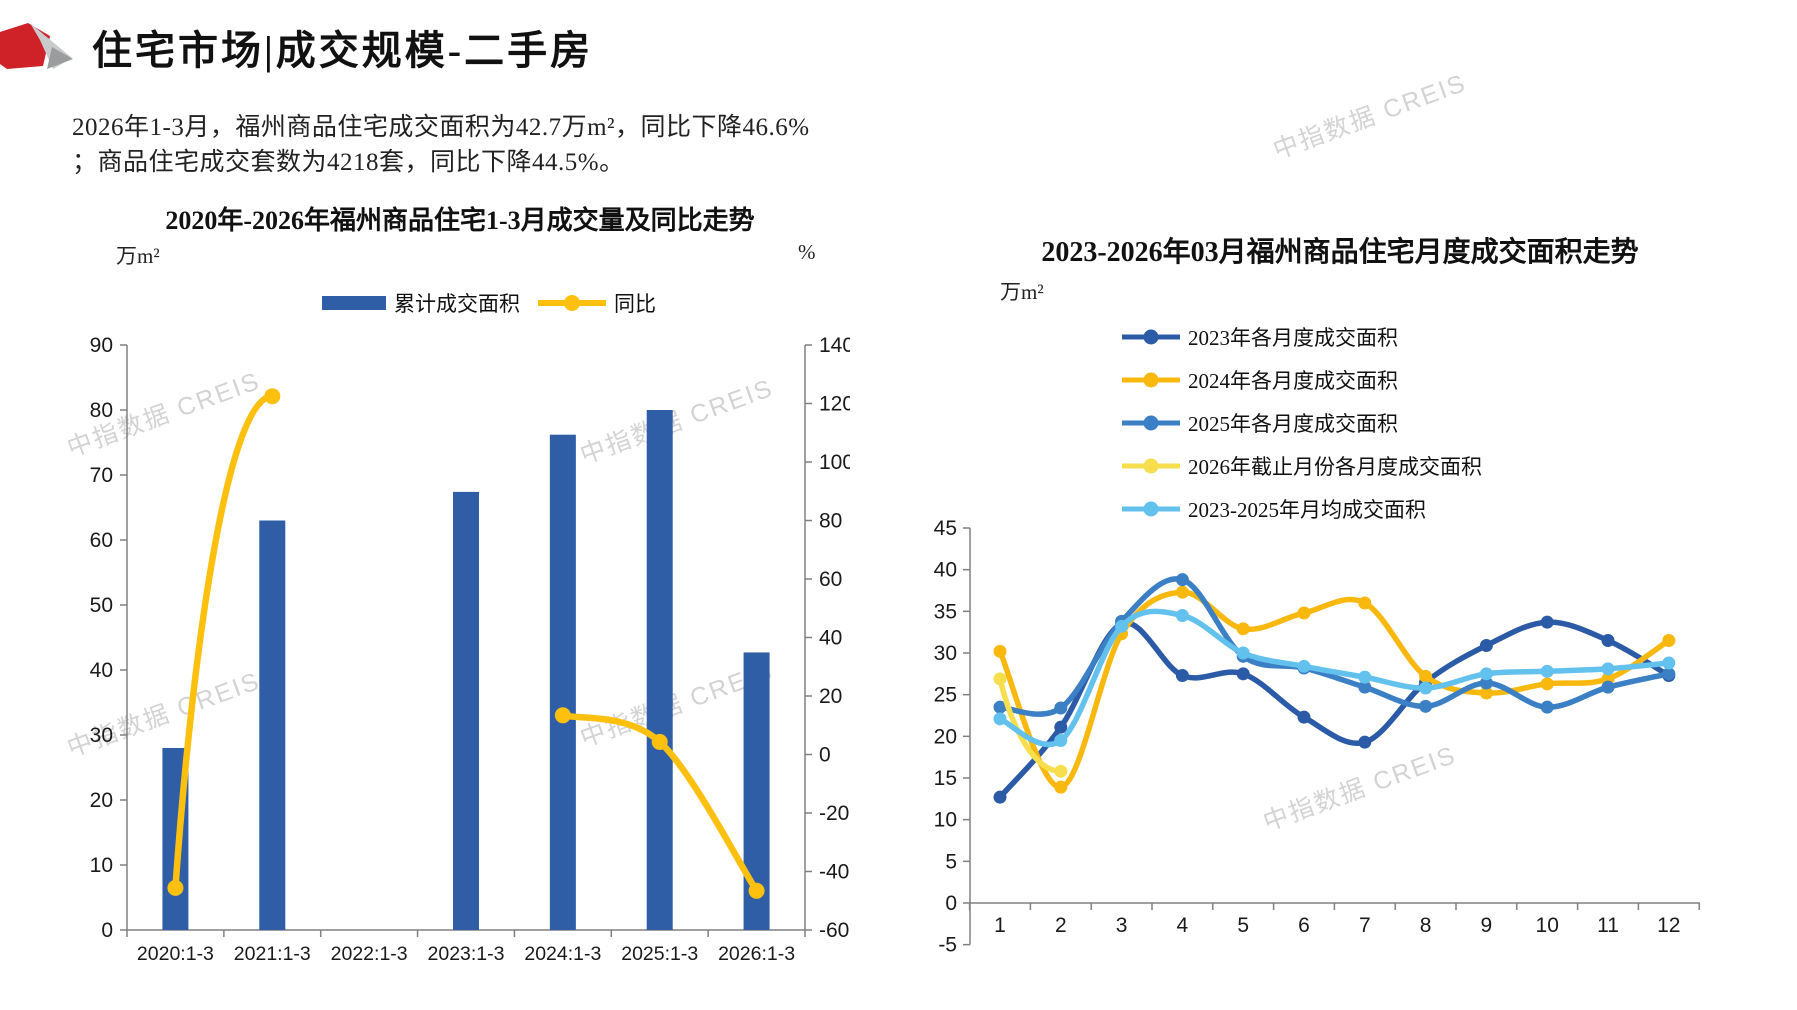 The image size is (1797, 1010). Describe the element at coordinates (101, 865) in the screenshot. I see `left-axis-tick-label: 10` at that location.